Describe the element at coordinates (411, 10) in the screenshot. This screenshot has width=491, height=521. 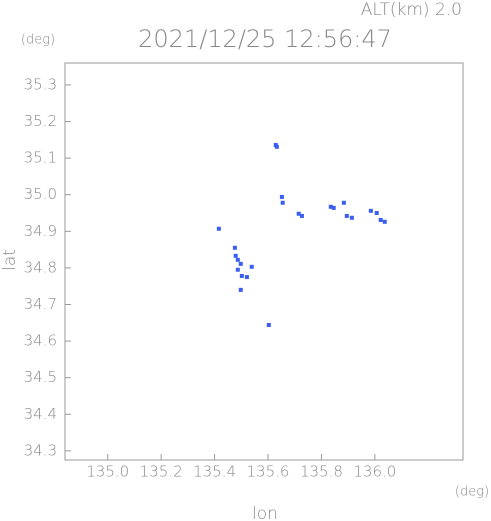
I see `altitude-label: ALT(km) 2.0` at that location.